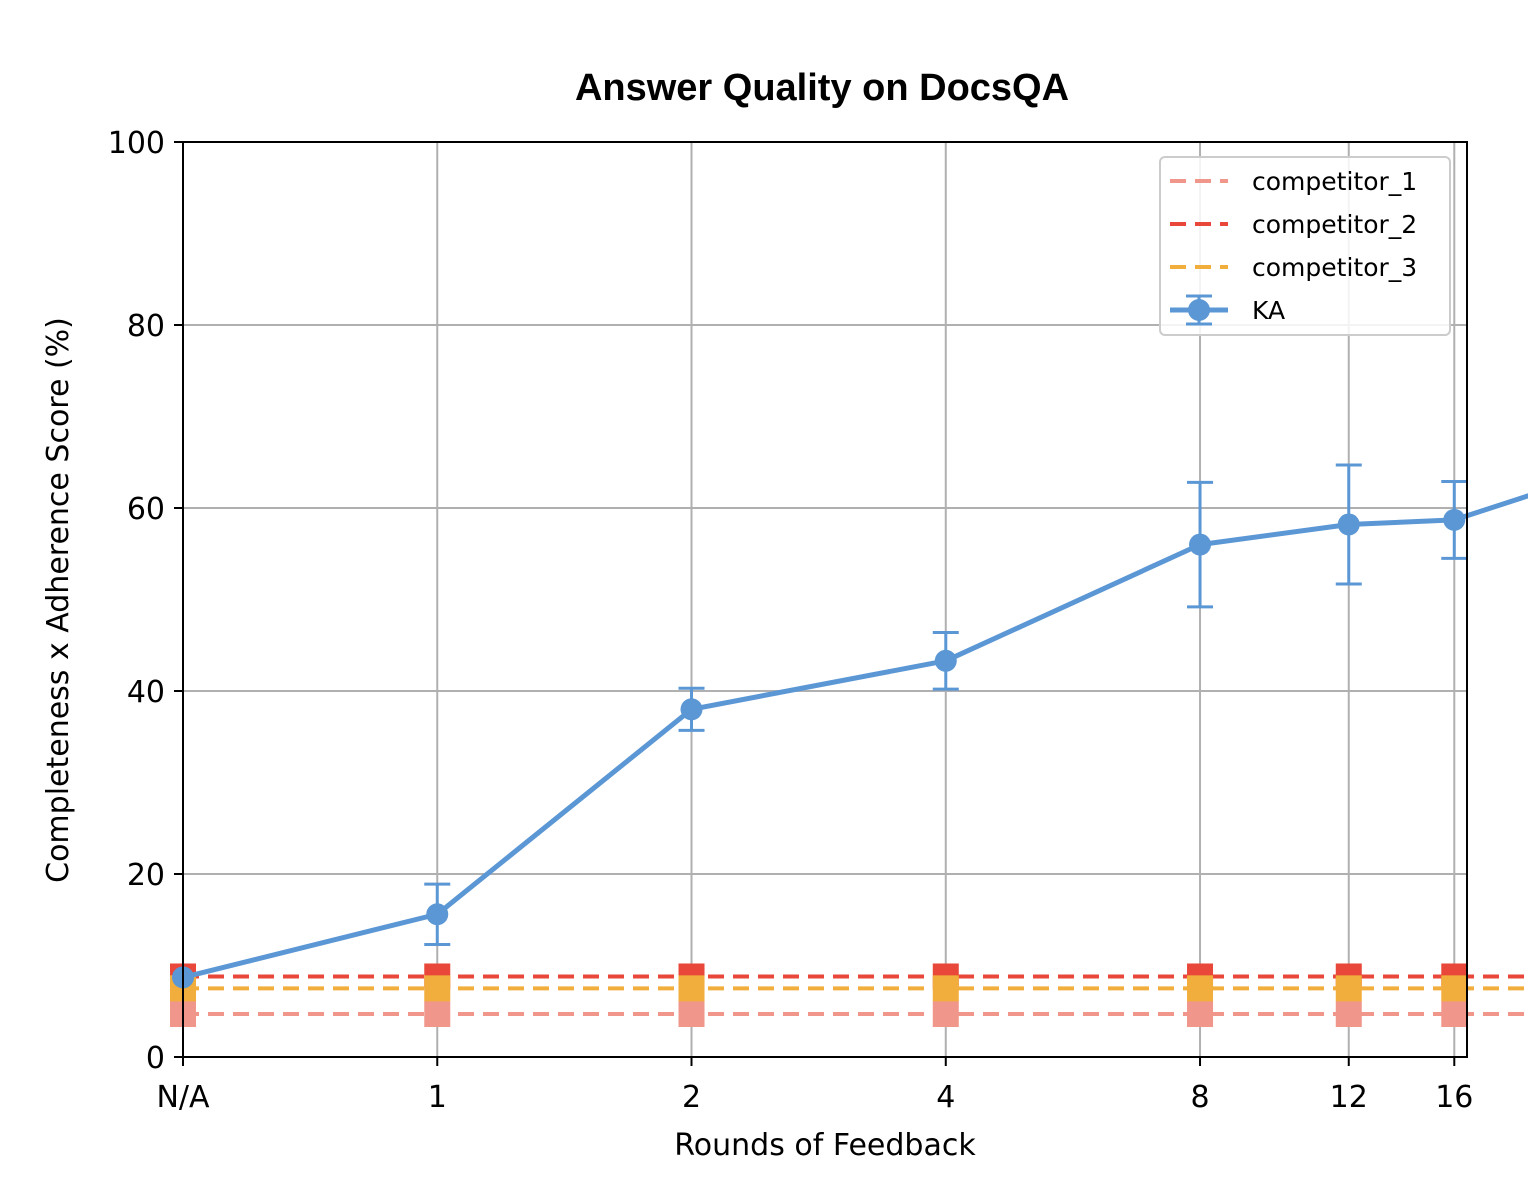 This screenshot has width=1528, height=1202. I want to click on x-axis-label: Rounds of Feedback, so click(825, 1145).